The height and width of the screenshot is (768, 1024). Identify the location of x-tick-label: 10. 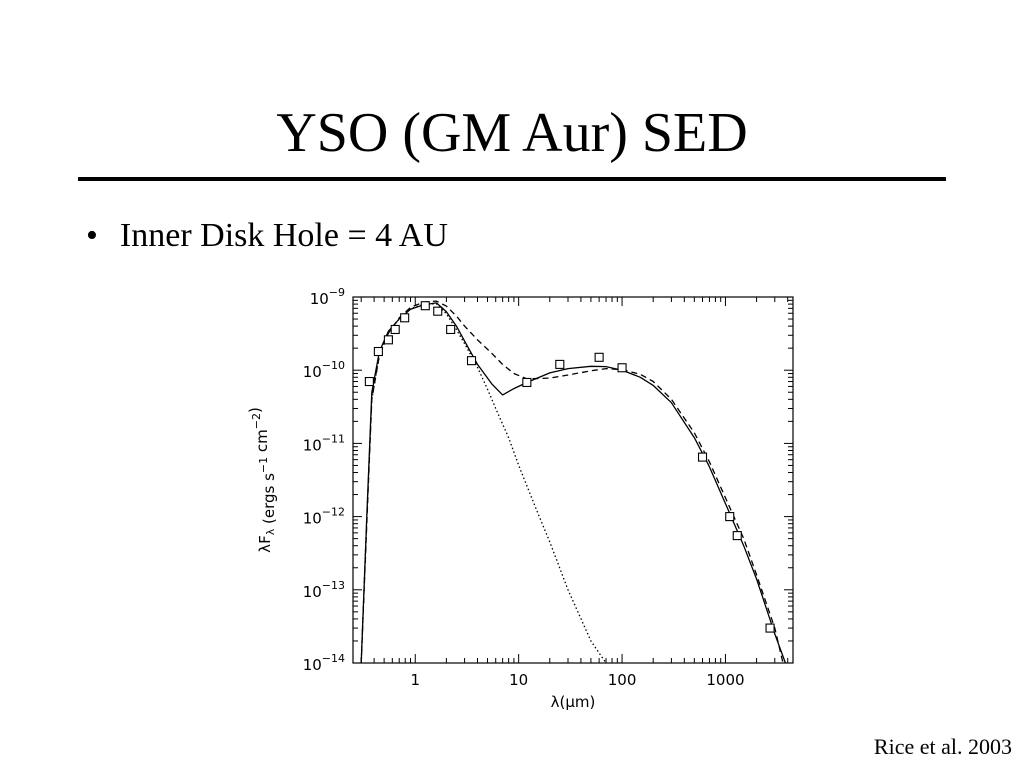
(518, 680).